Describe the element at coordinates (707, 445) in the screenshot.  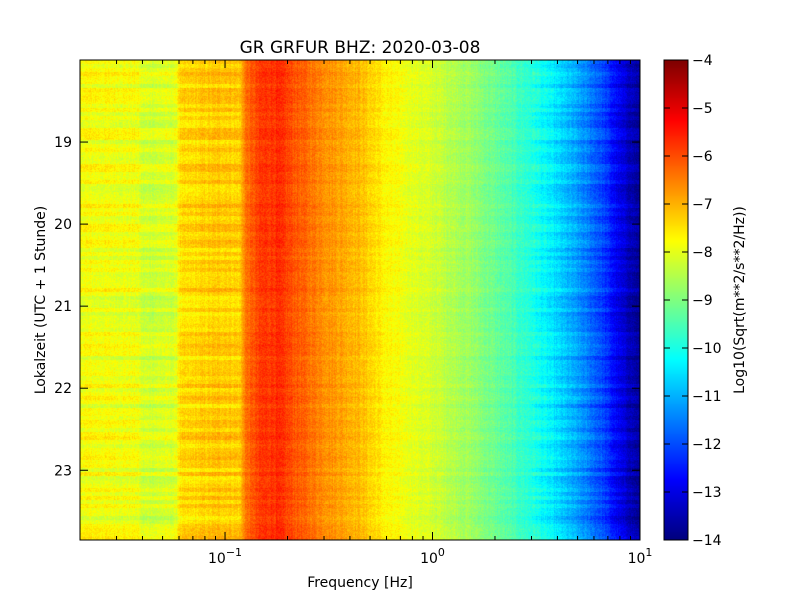
I see `colorbar-tick-label: −12` at that location.